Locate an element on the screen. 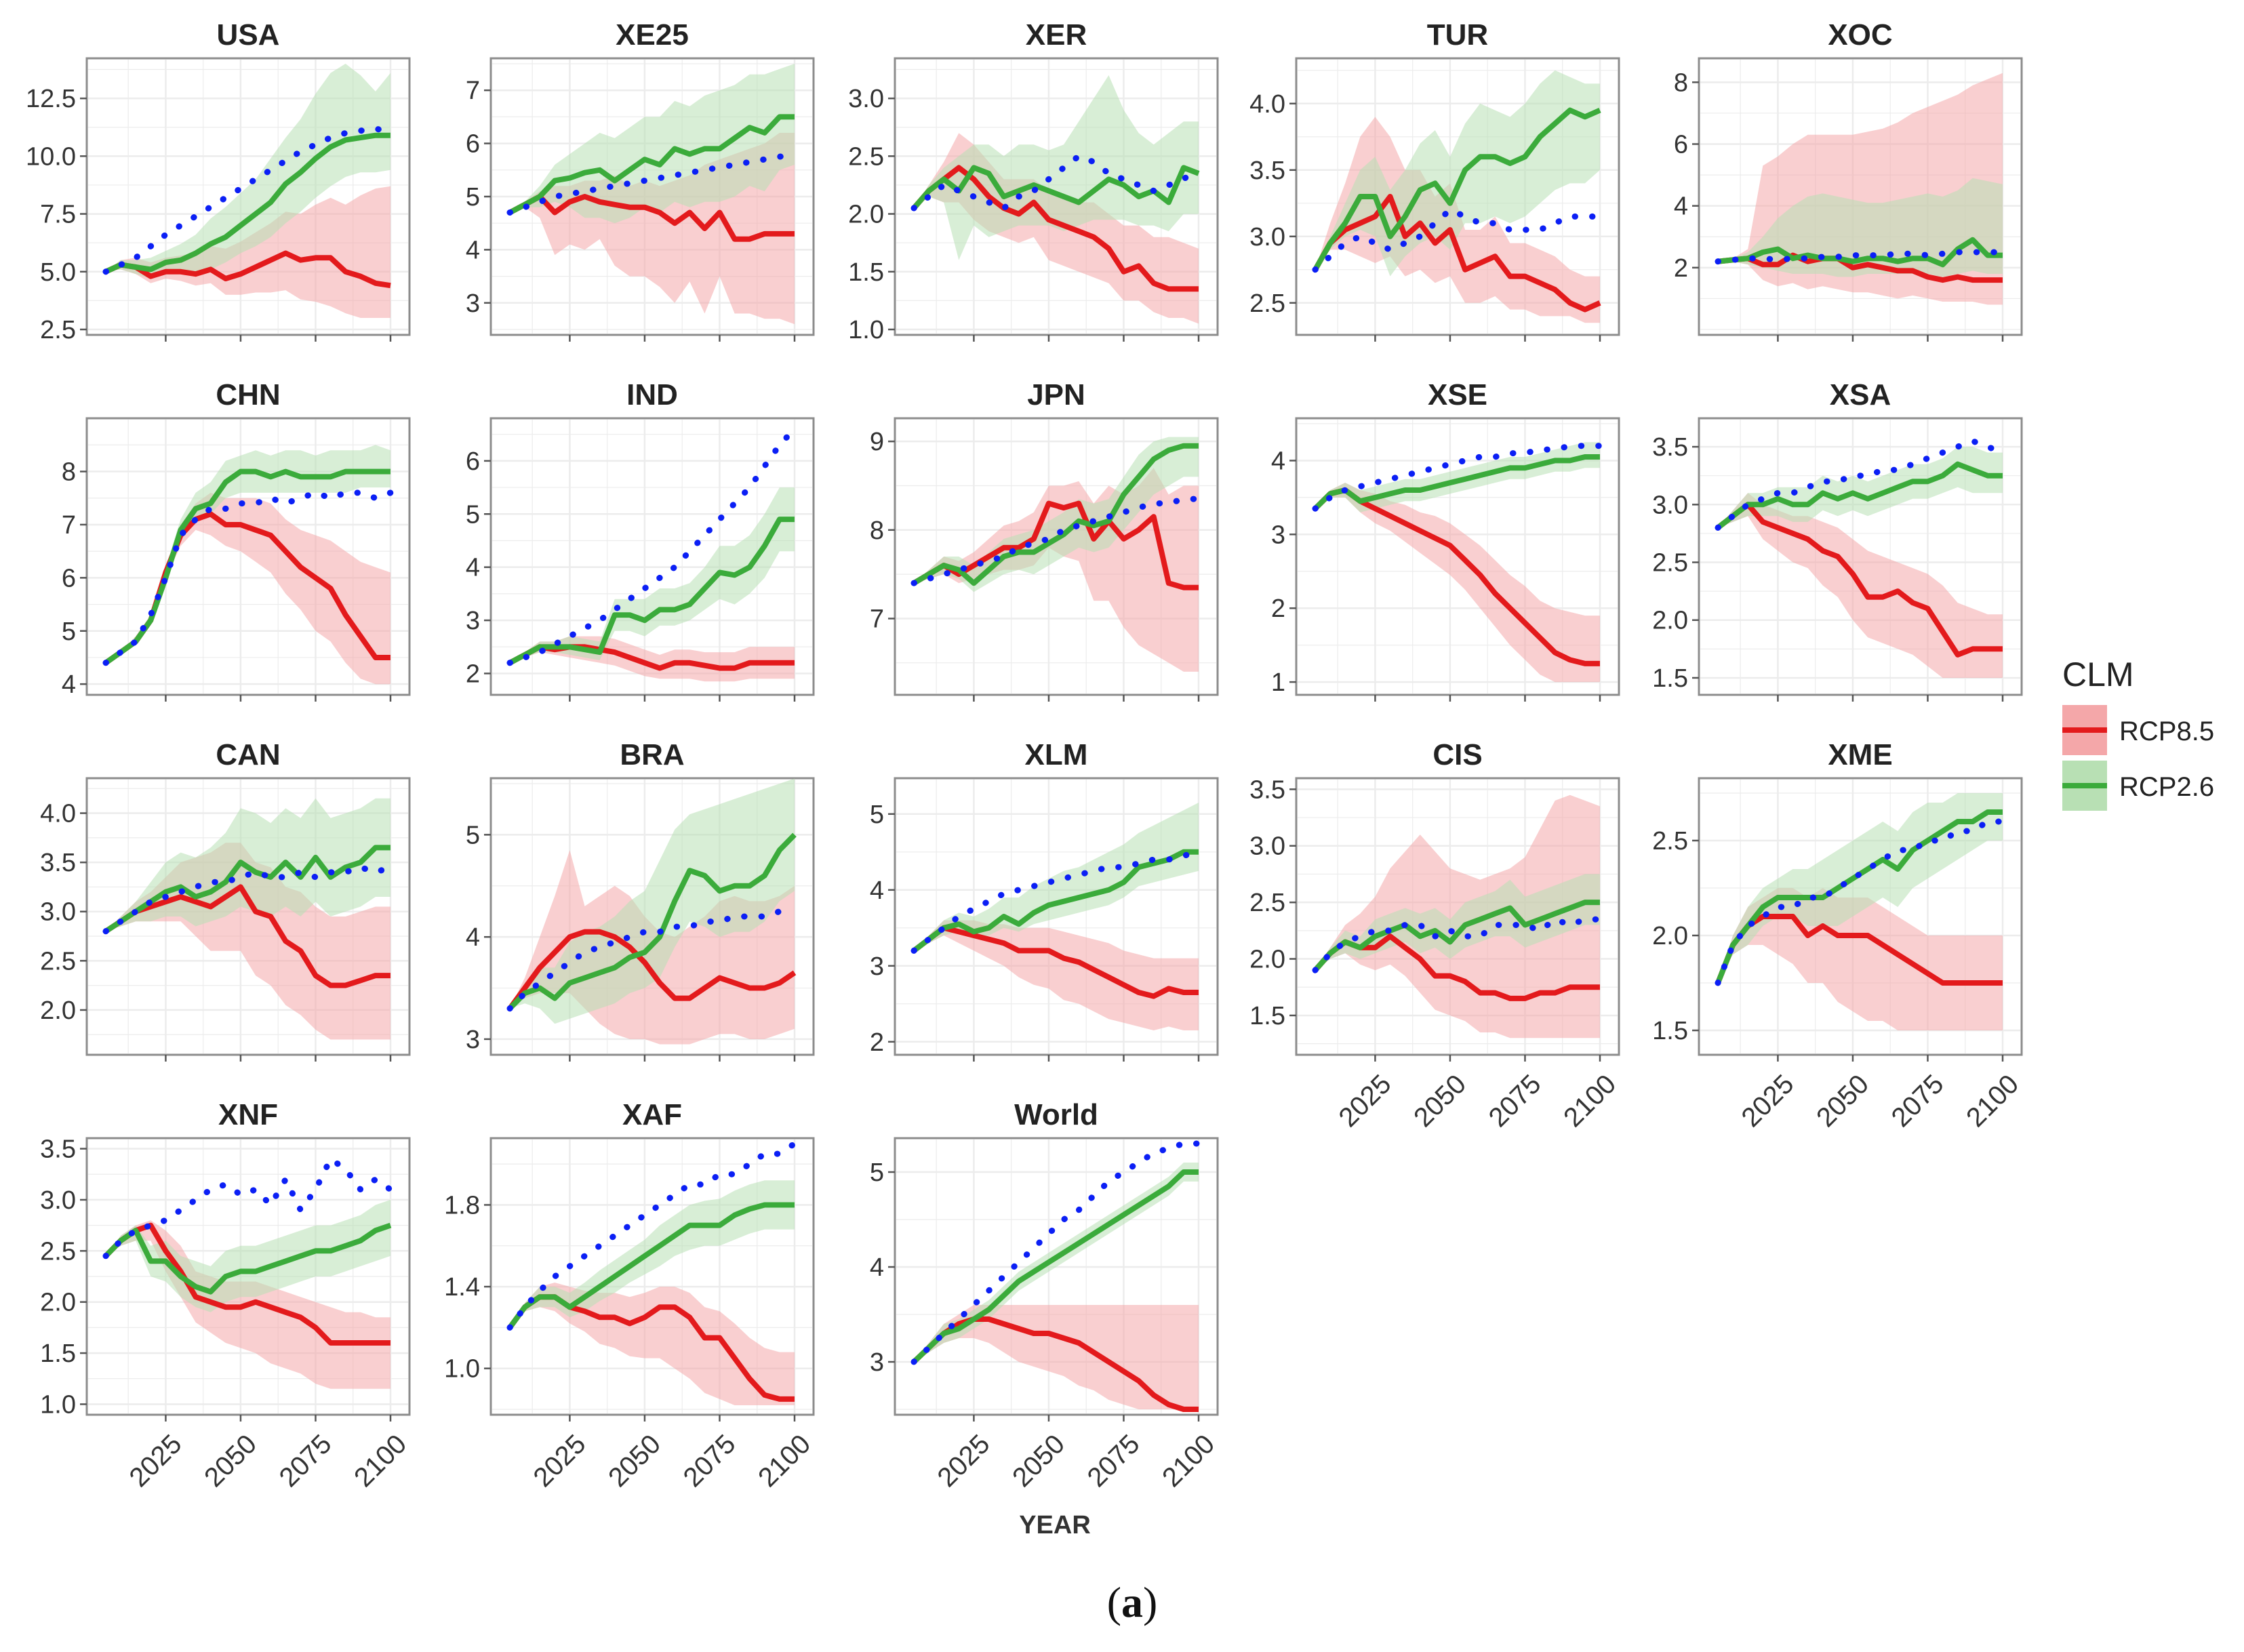  panel-can: CAN 2.0 2.5 3.0 3.5 4.0 is located at coordinates (226, 900).